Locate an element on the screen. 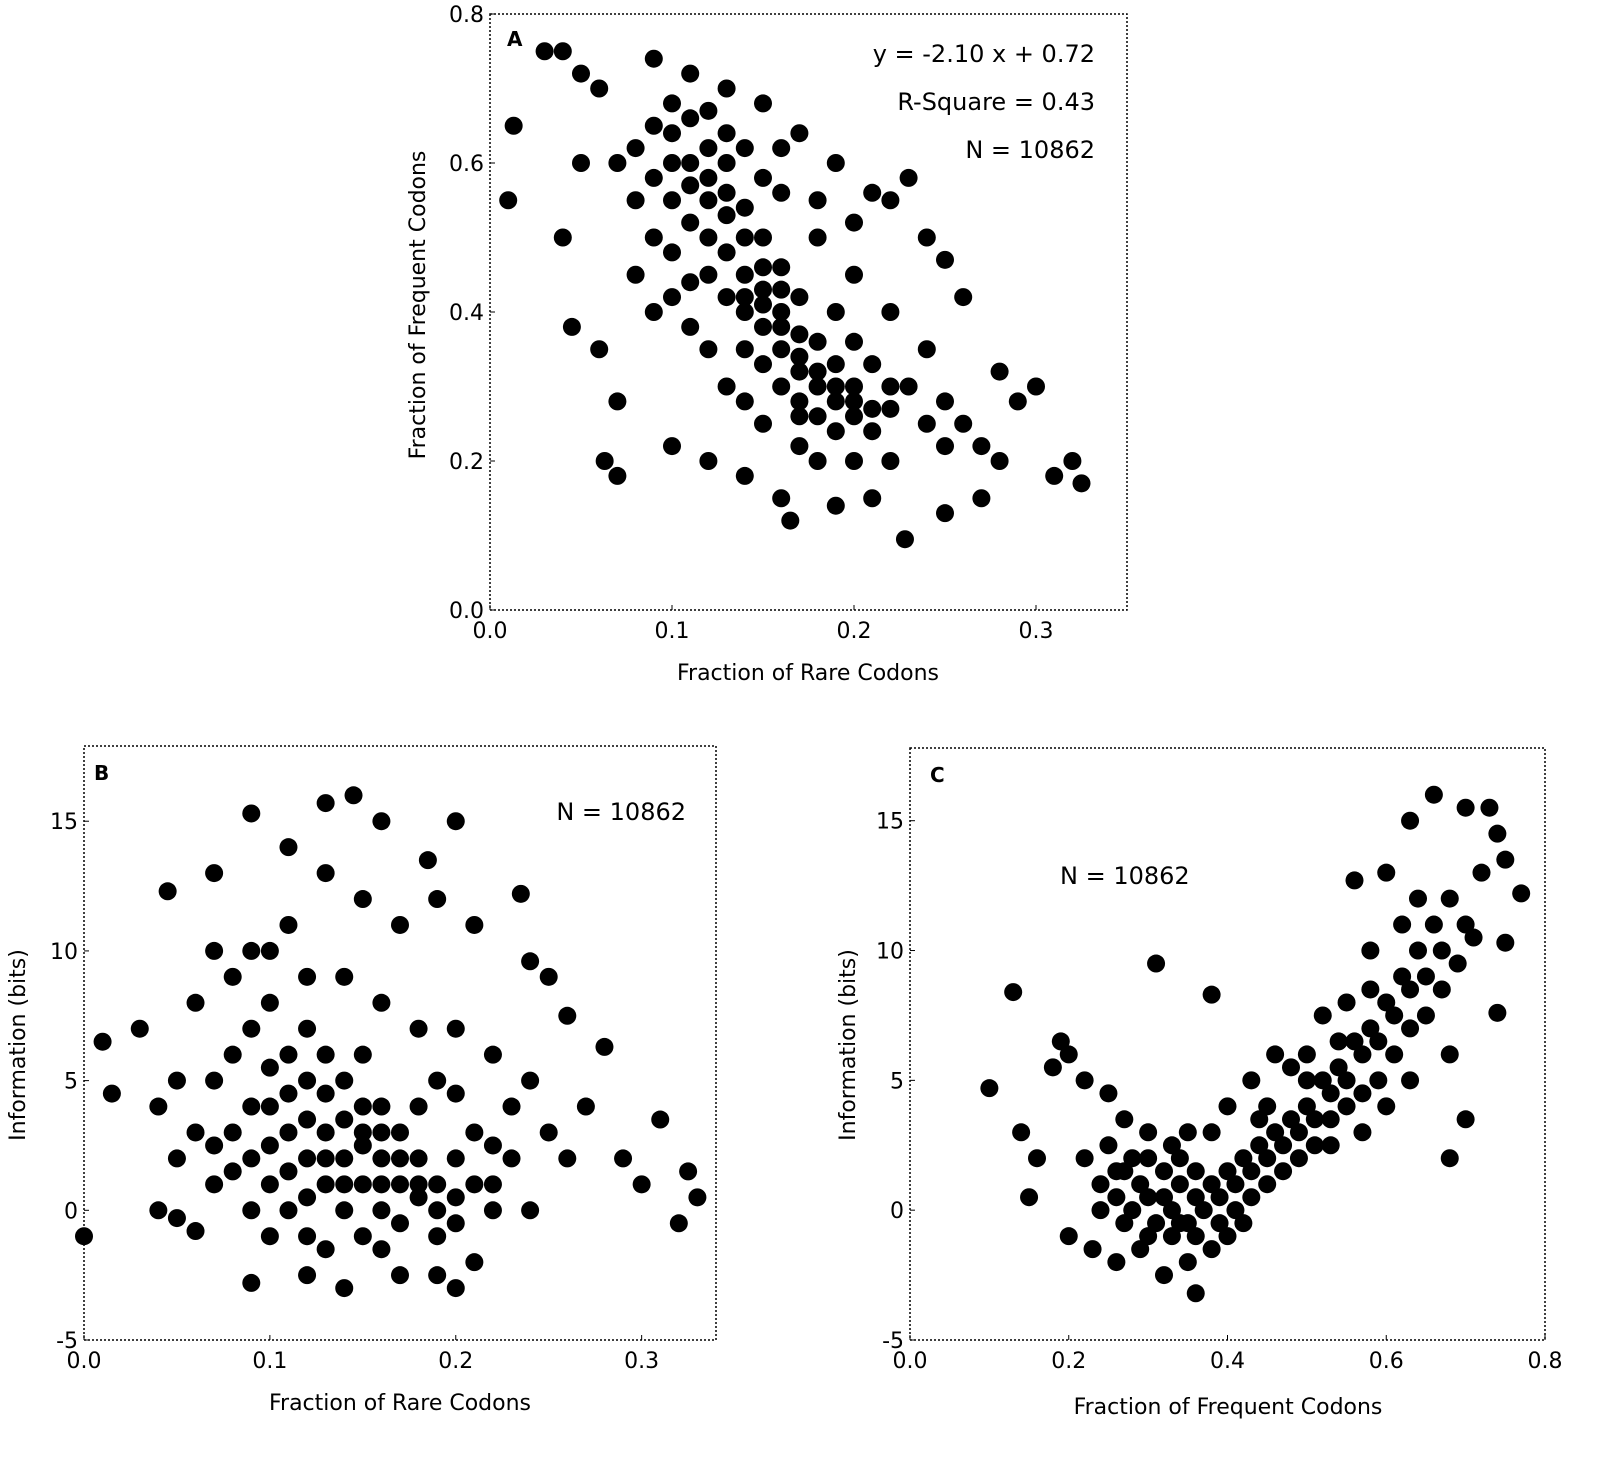  panel-label: B is located at coordinates (101, 773).